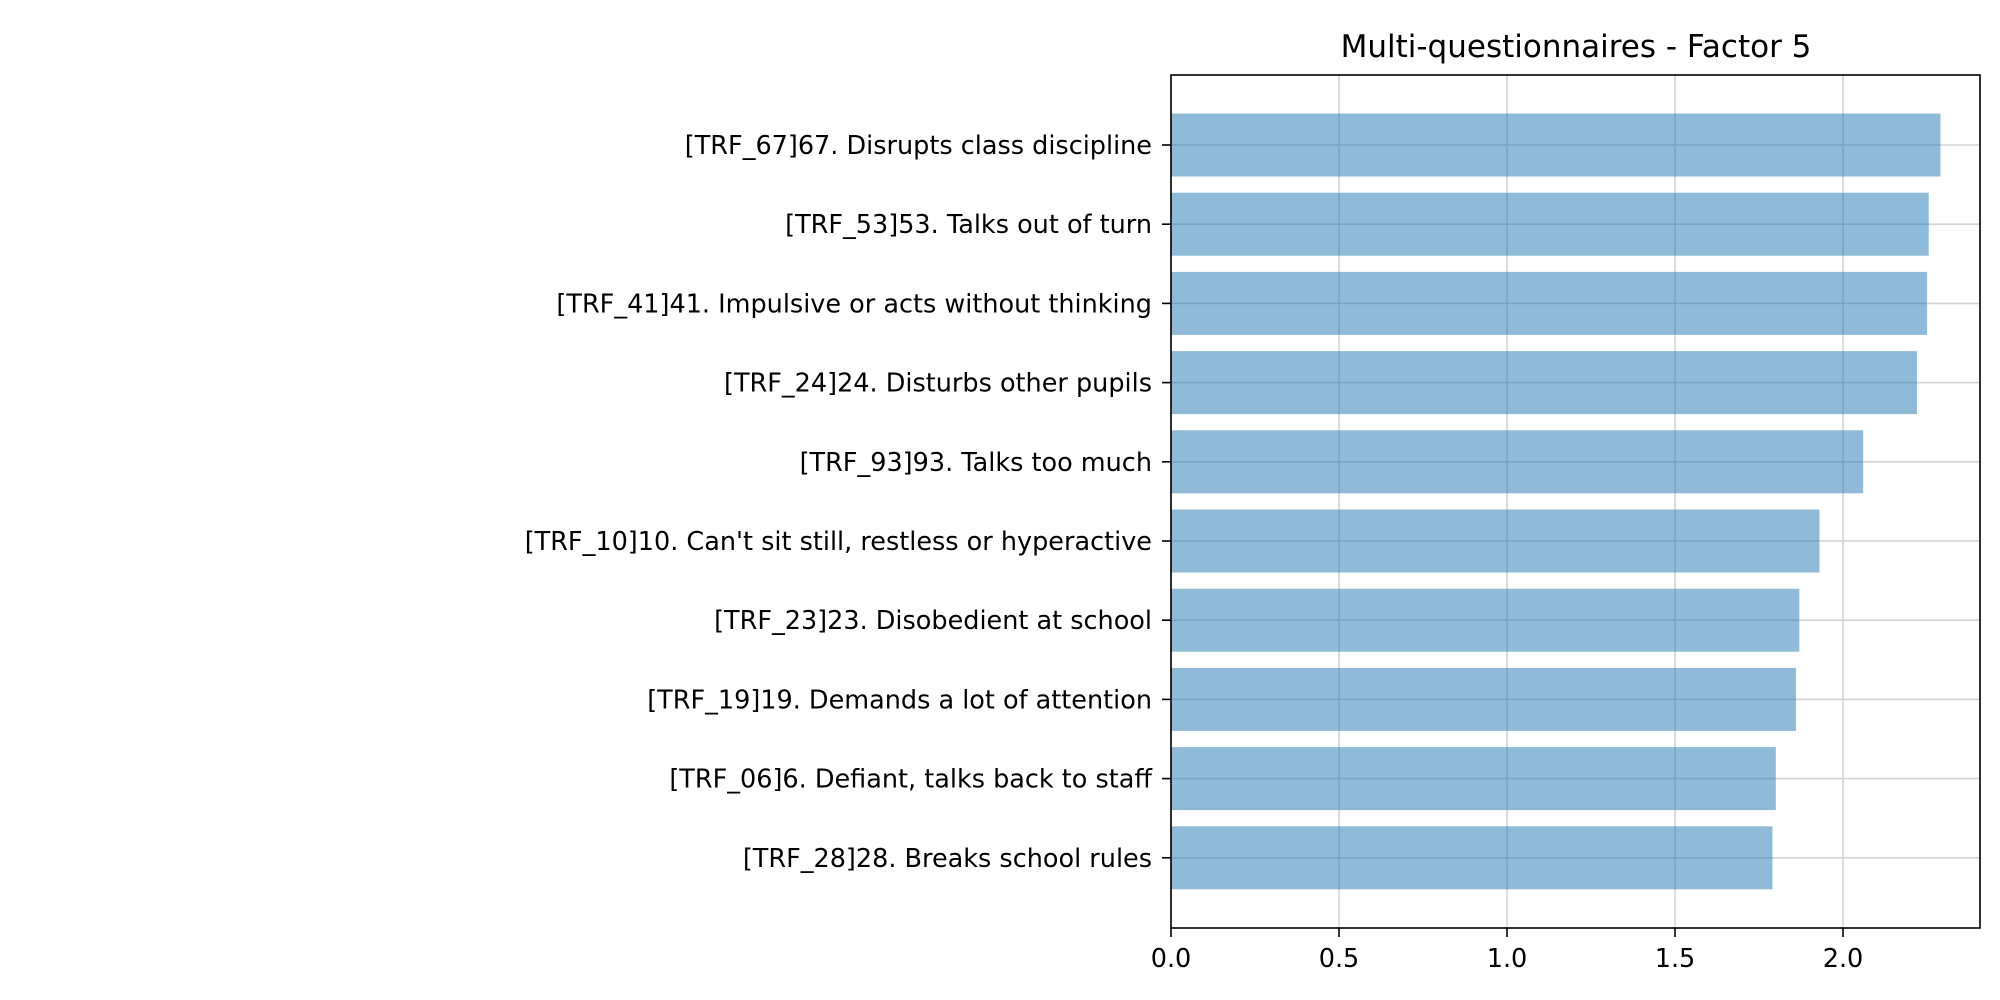 This screenshot has height=1000, width=2000. I want to click on x-axis-ticks: 0.0 0.5 1.0 1.5 2.0, so click(1507, 951).